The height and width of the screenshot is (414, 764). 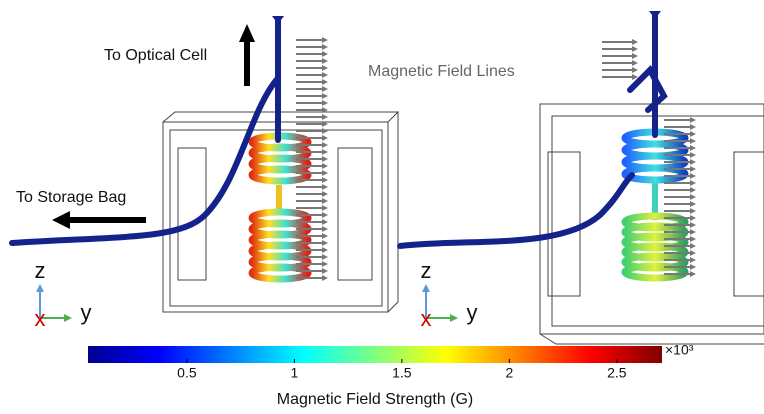 What do you see at coordinates (402, 373) in the screenshot?
I see `colorbar-tick-label: 1.5` at bounding box center [402, 373].